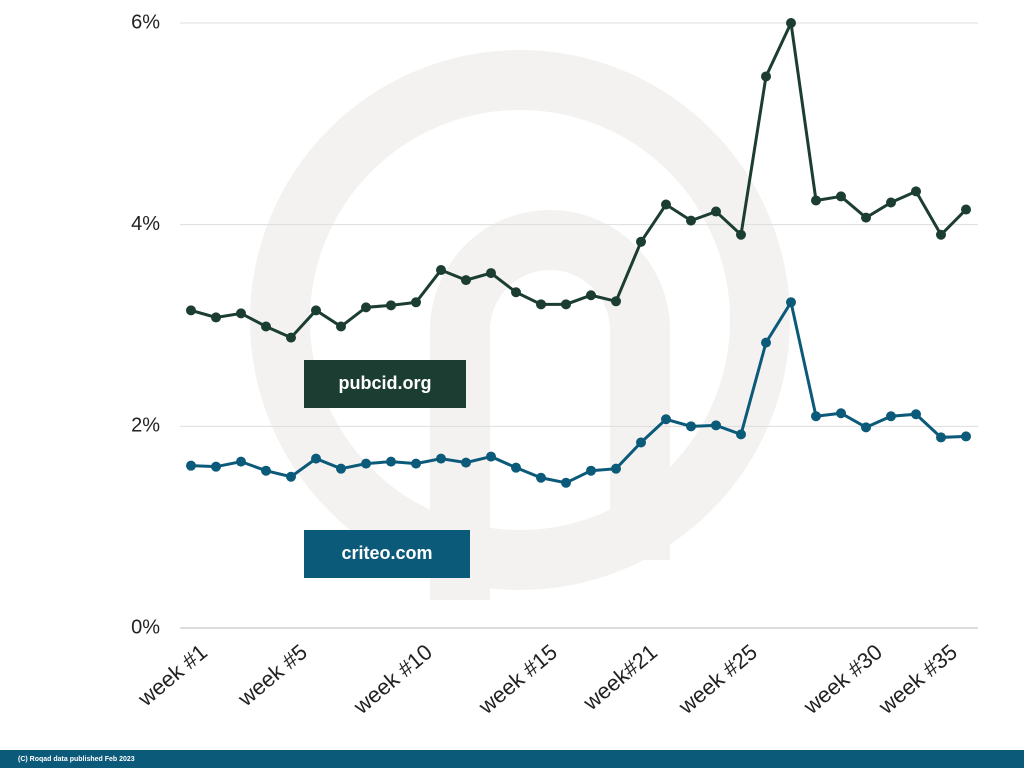 The image size is (1024, 768). I want to click on x-tick-label: week #5, so click(272, 675).